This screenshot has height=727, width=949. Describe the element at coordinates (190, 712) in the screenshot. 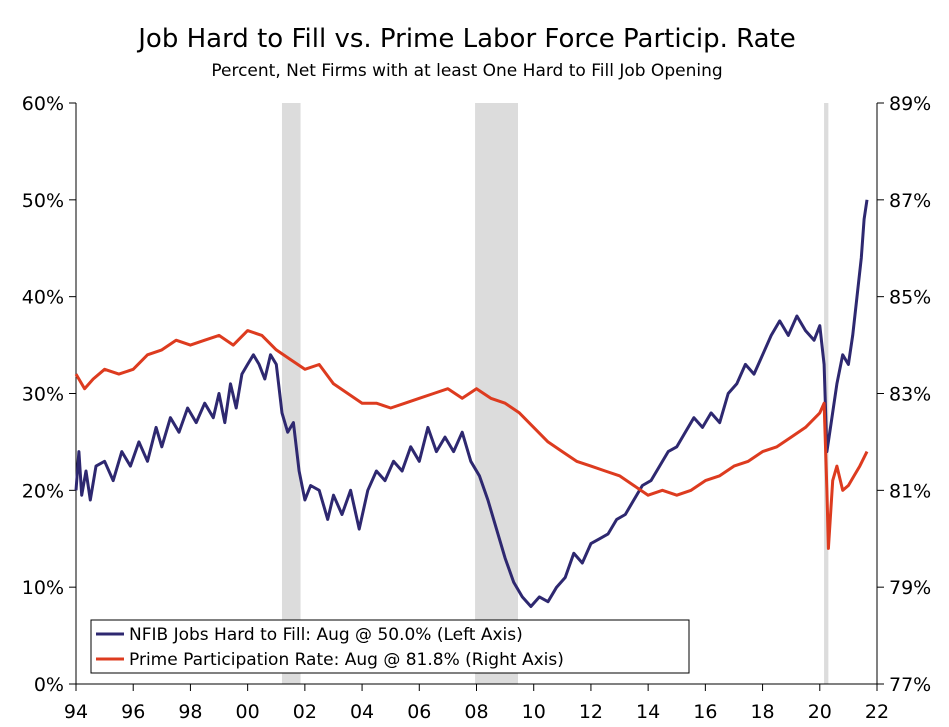

I see `x-tick-label: 98` at that location.